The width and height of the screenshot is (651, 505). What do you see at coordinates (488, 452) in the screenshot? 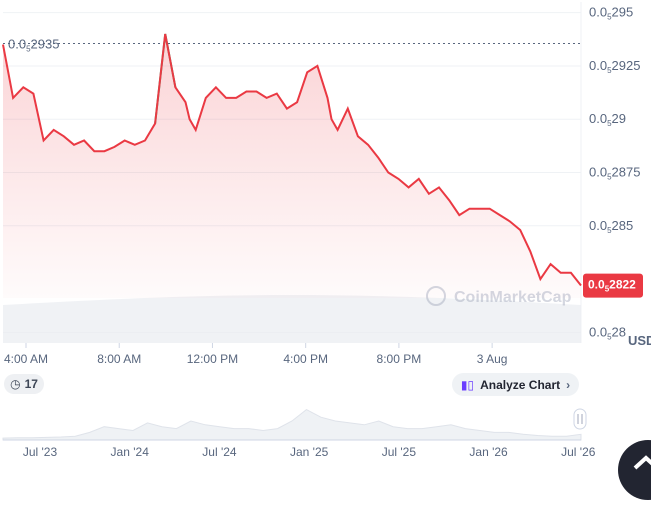
I see `navigator-tick-label: Jan '26` at bounding box center [488, 452].